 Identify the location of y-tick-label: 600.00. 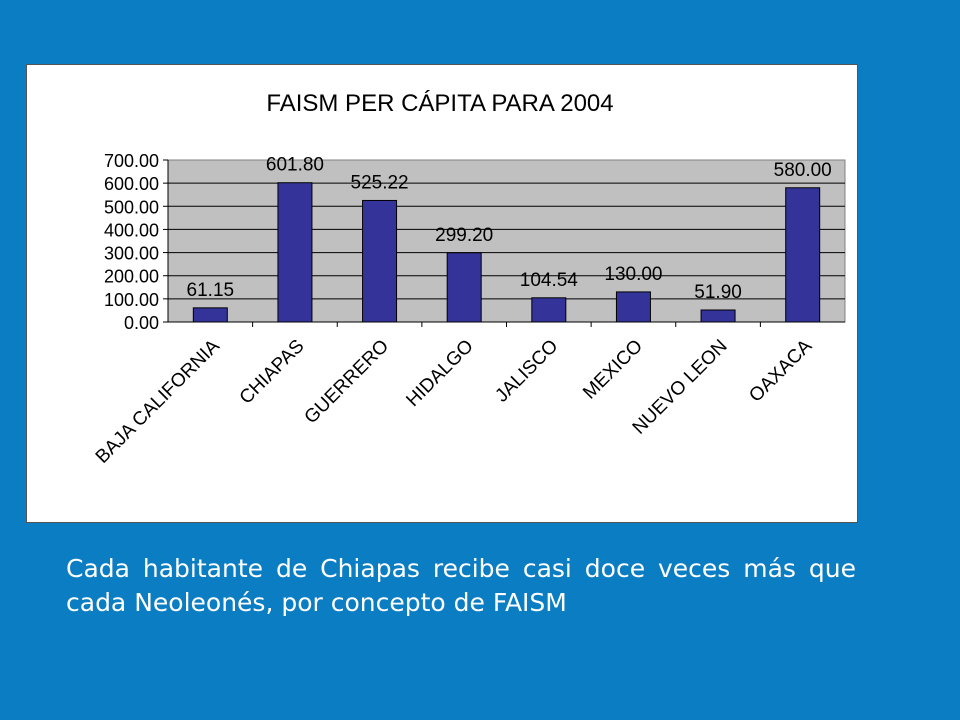
(131, 184).